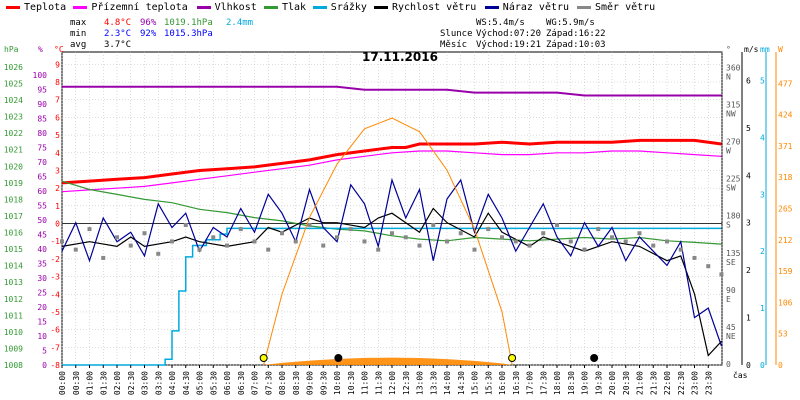 The width and height of the screenshot is (800, 400). Describe the element at coordinates (626, 383) in the screenshot. I see `x-tick-label: 20:30` at that location.